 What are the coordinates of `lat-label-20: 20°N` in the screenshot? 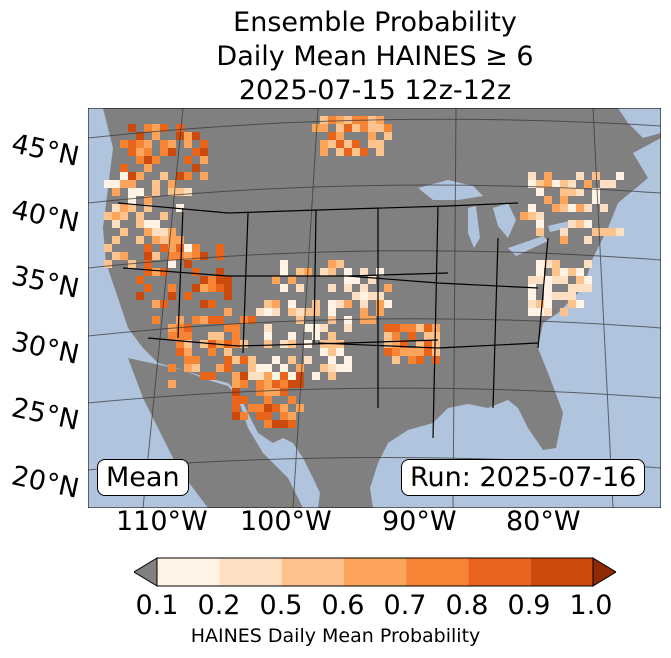 It's located at (45, 482).